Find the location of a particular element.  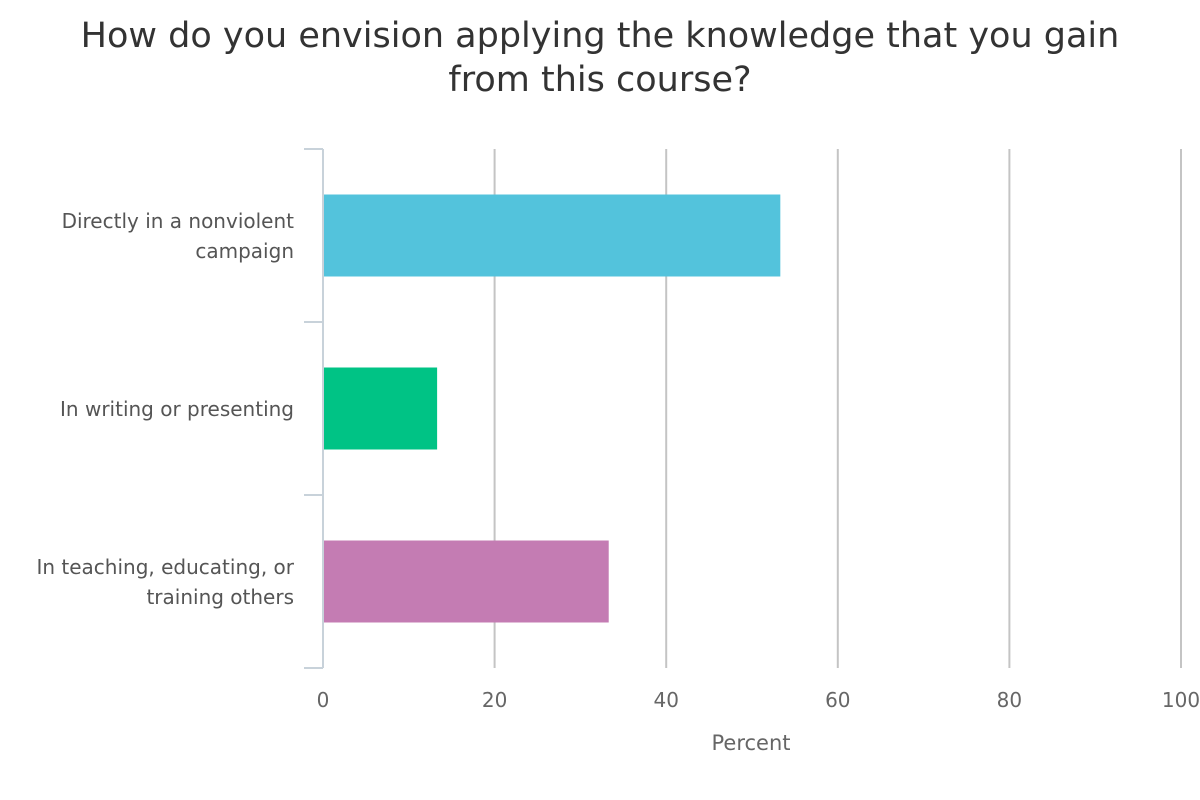

category-label: Directly in a nonviolent campaign is located at coordinates (177, 235).